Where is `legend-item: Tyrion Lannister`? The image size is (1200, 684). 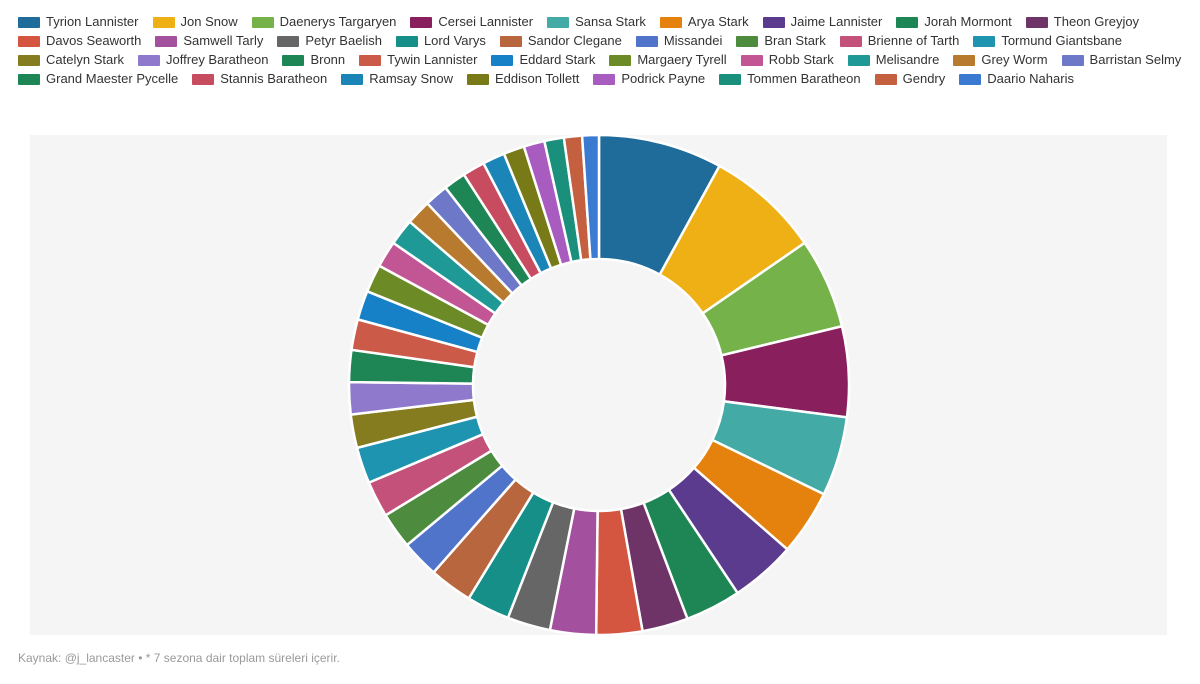
legend-item: Tyrion Lannister is located at coordinates (78, 22).